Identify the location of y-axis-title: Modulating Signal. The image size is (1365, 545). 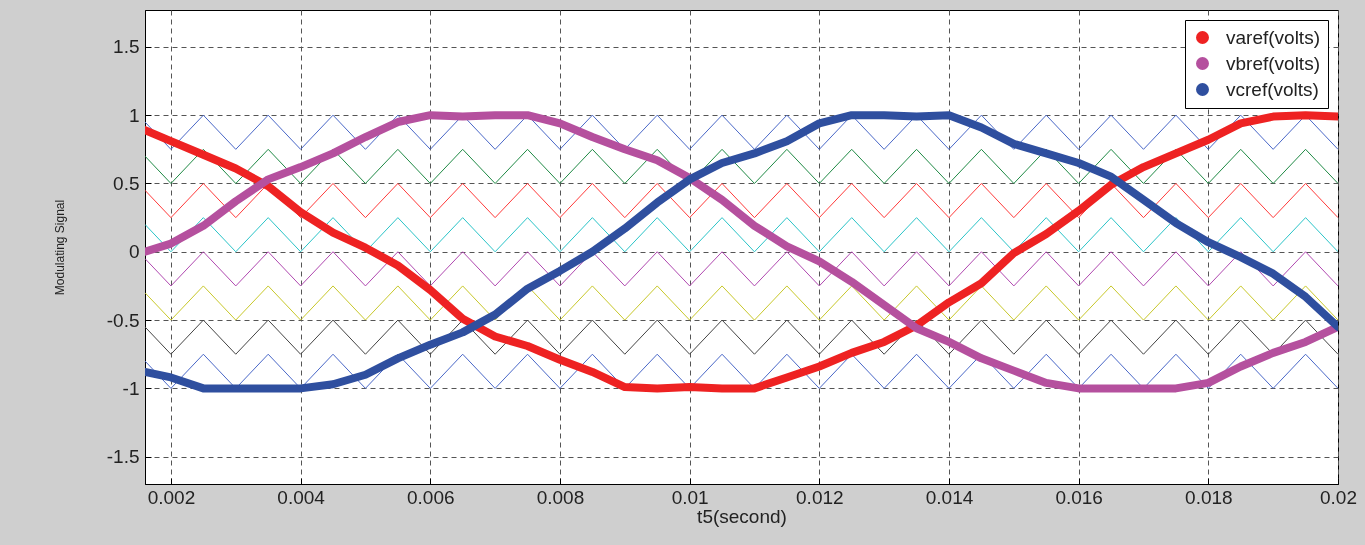
(59, 247).